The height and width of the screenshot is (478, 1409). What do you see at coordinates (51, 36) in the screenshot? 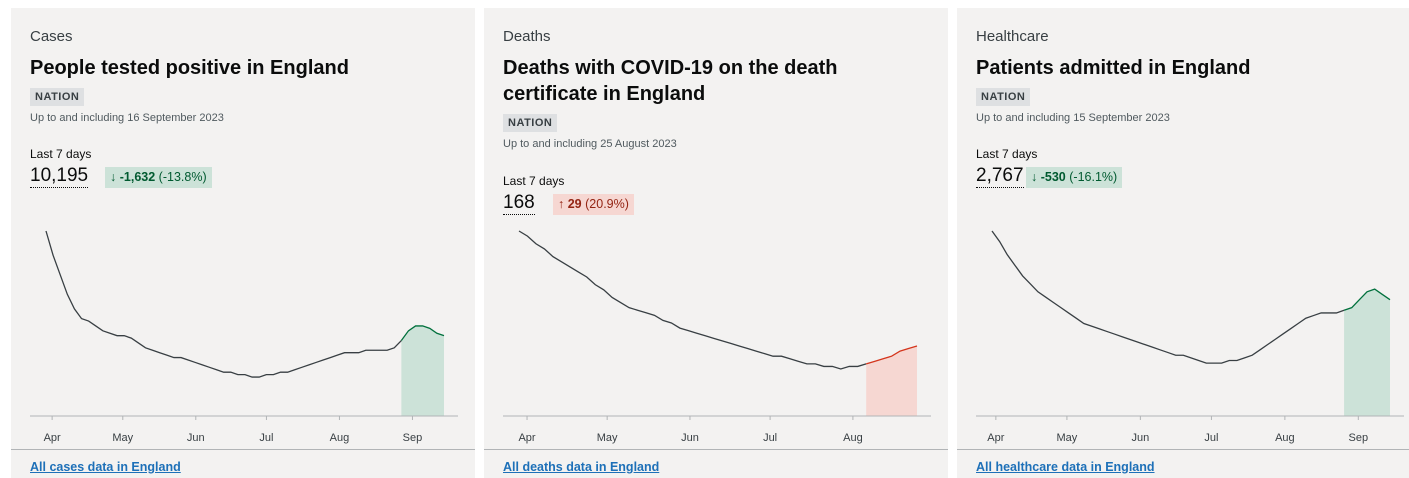
I see `card-caption: Cases` at bounding box center [51, 36].